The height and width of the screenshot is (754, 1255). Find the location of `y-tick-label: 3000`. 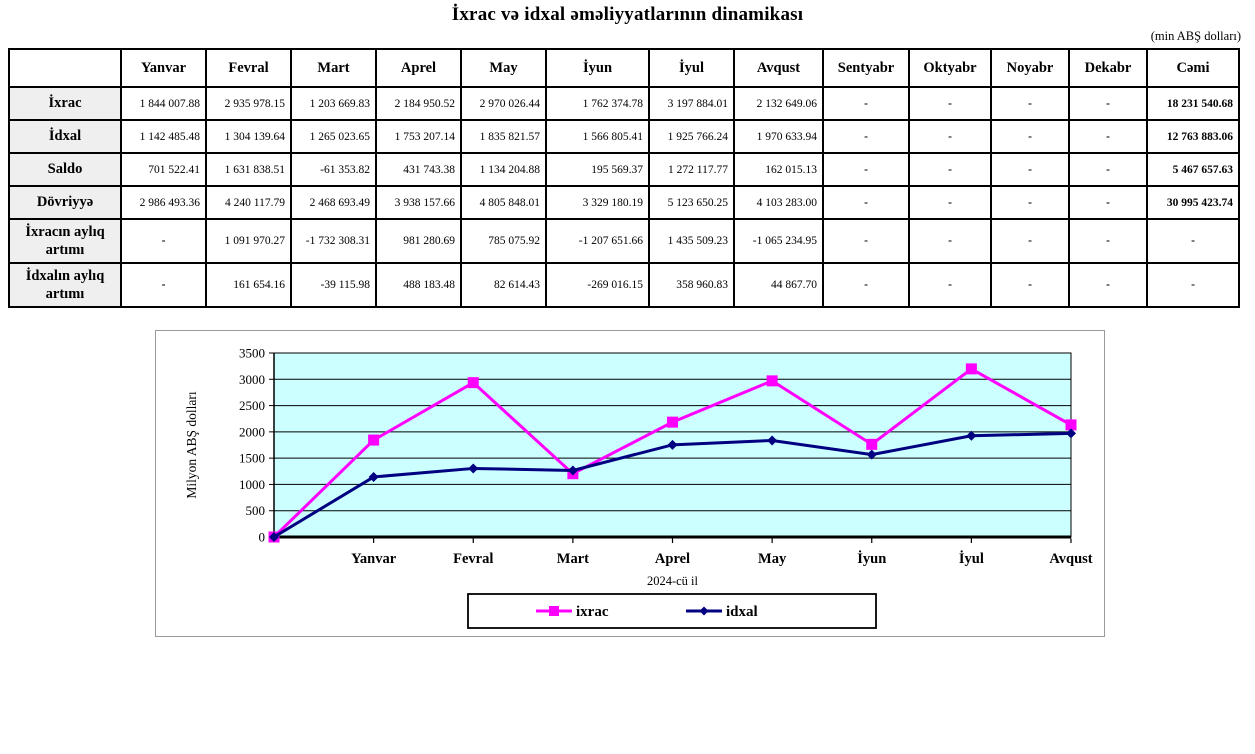

y-tick-label: 3000 is located at coordinates (252, 379).